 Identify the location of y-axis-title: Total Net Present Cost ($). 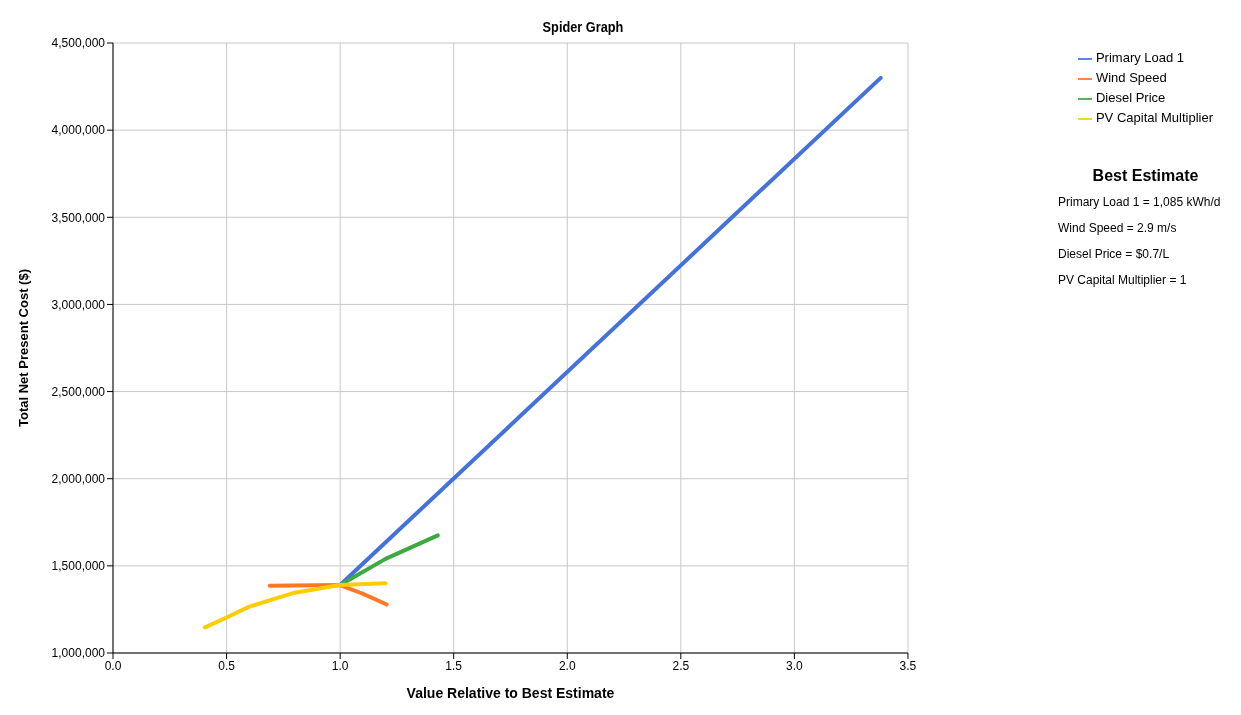
(23, 348).